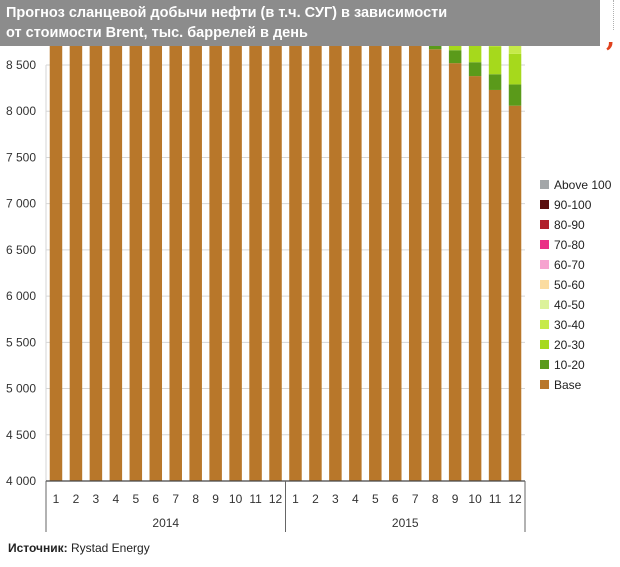 The height and width of the screenshot is (567, 620). I want to click on legend-item: 80-90, so click(562, 225).